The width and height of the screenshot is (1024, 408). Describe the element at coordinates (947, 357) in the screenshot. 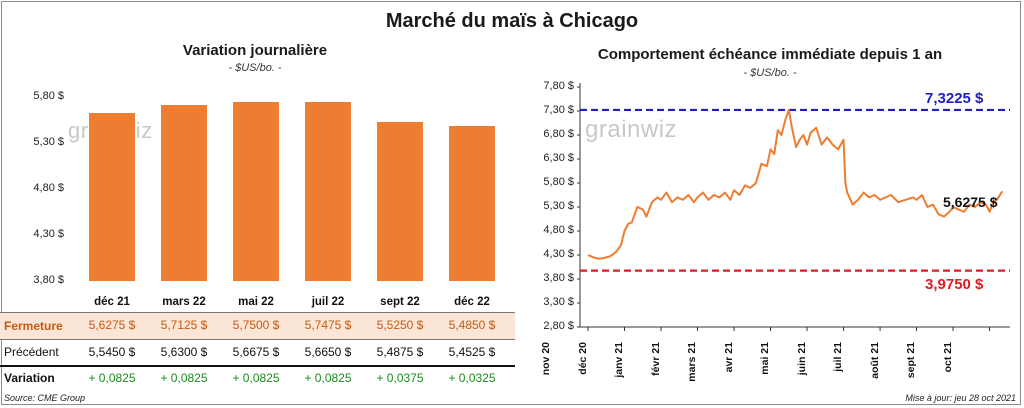

I see `x-tick-label: oct 21` at that location.